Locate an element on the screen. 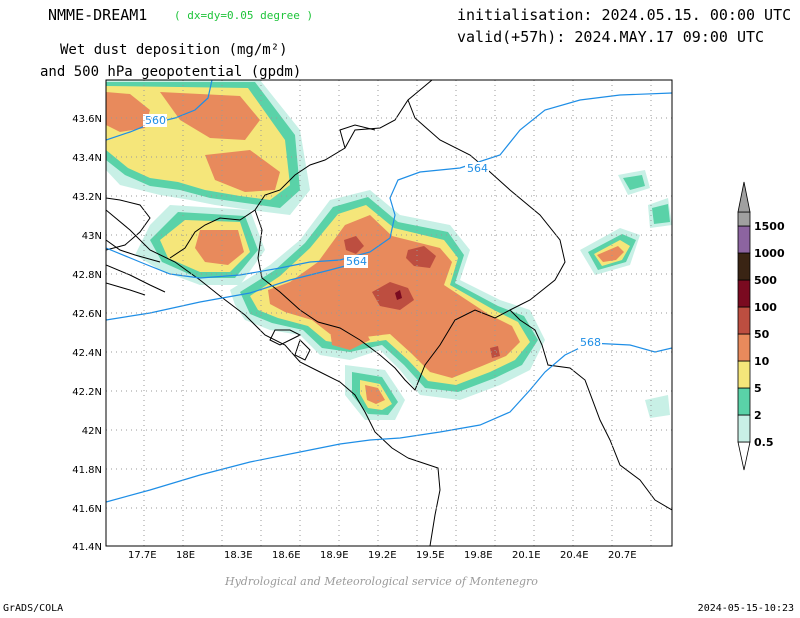 This screenshot has width=800, height=618. valid-time: valid(+57h): 2024.MAY.17 09:00 UTC is located at coordinates (611, 37).